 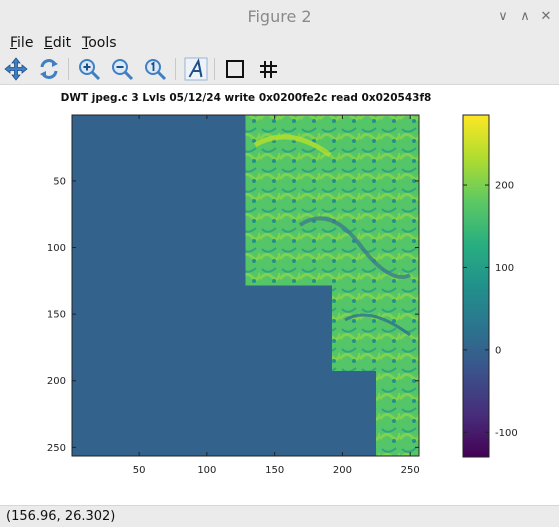 I want to click on menu-edit: Edit, so click(x=57, y=43).